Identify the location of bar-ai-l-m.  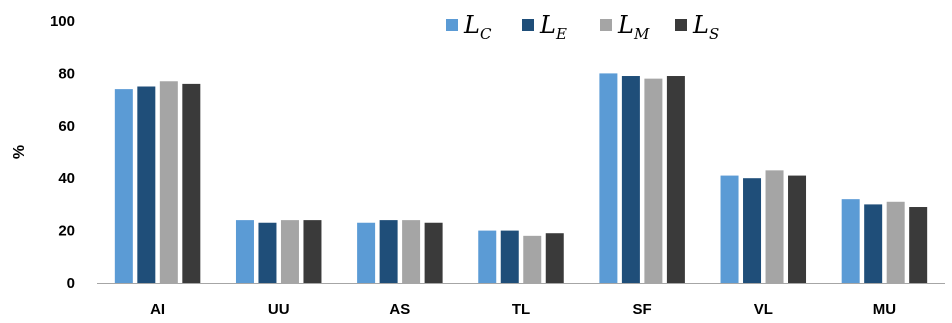
(168, 182).